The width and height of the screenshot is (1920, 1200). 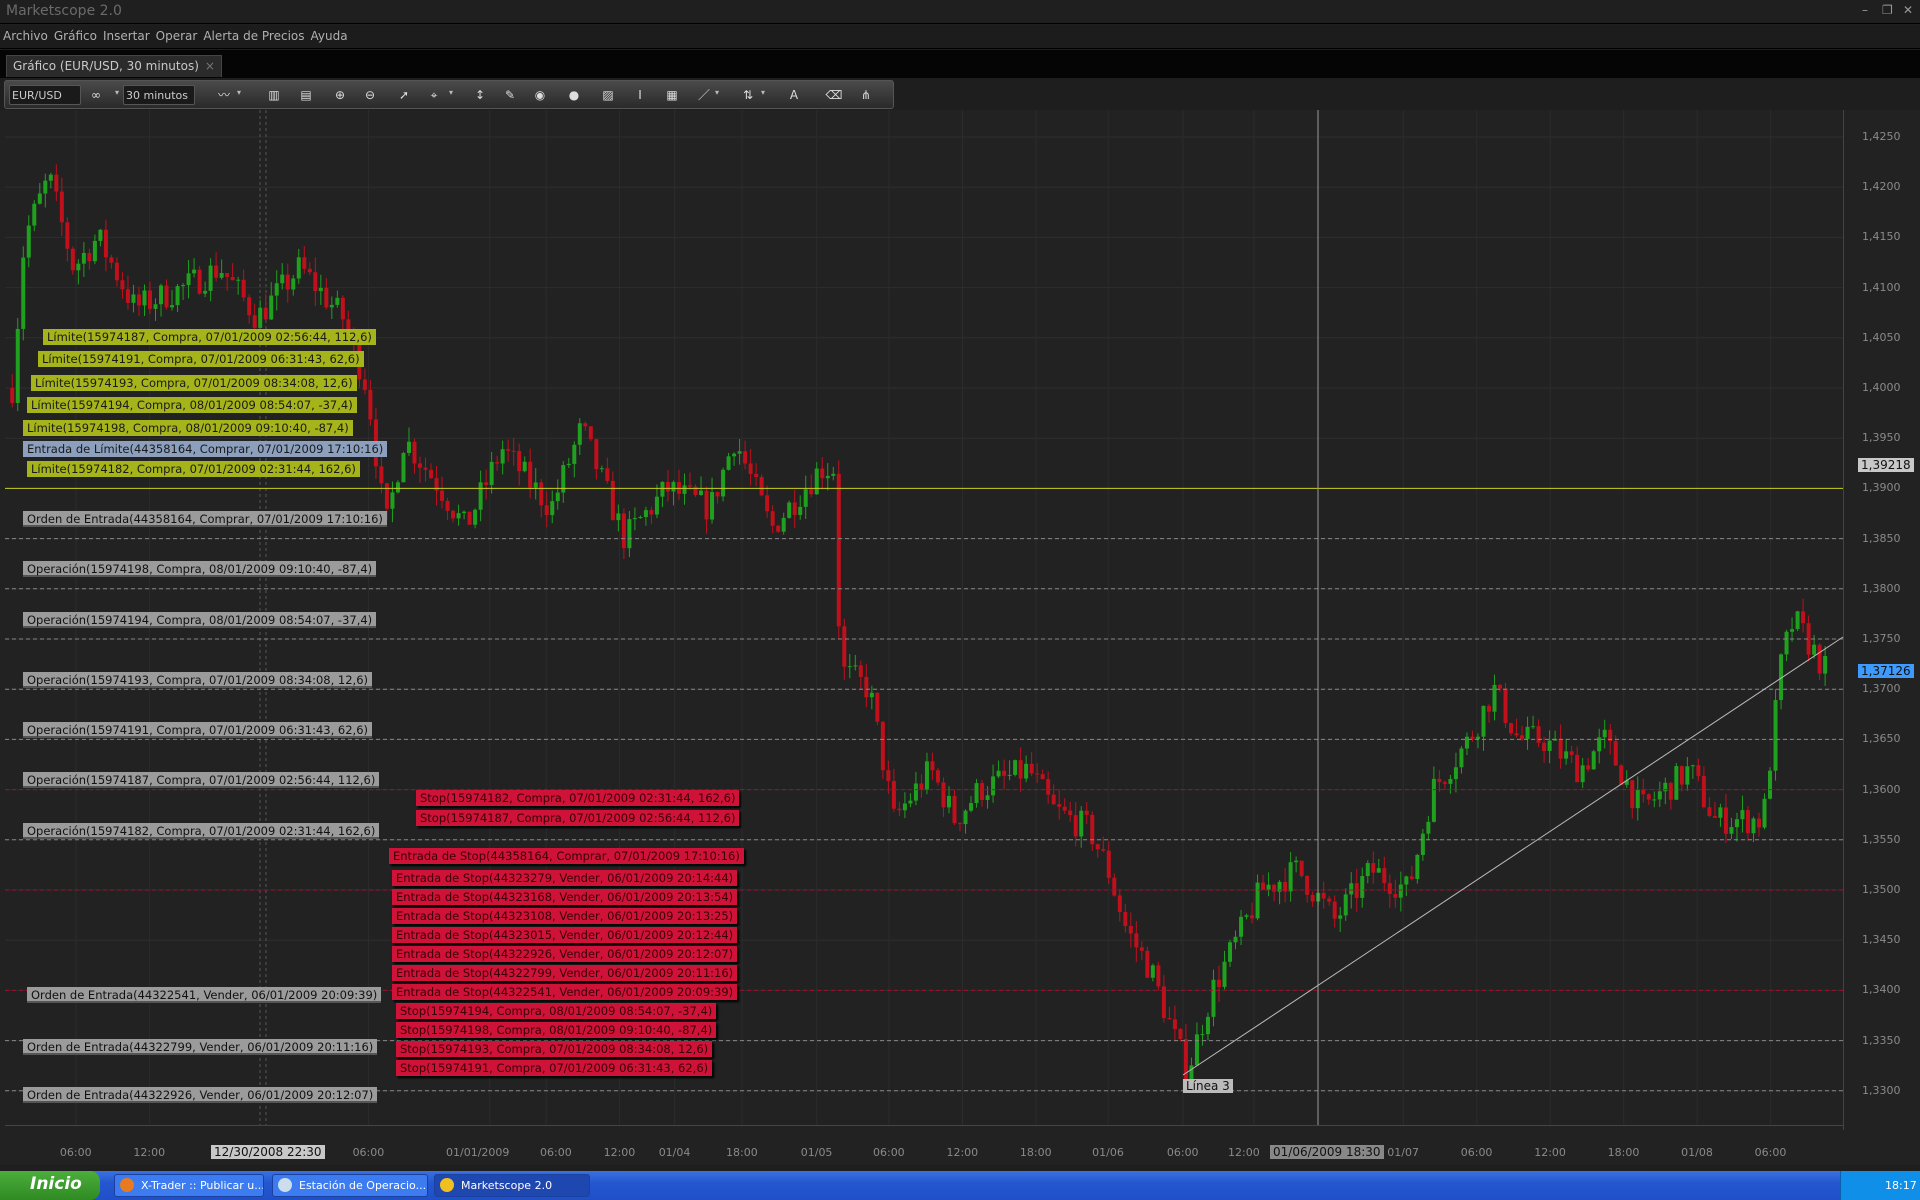 I want to click on restore-button: ❐, so click(x=1887, y=10).